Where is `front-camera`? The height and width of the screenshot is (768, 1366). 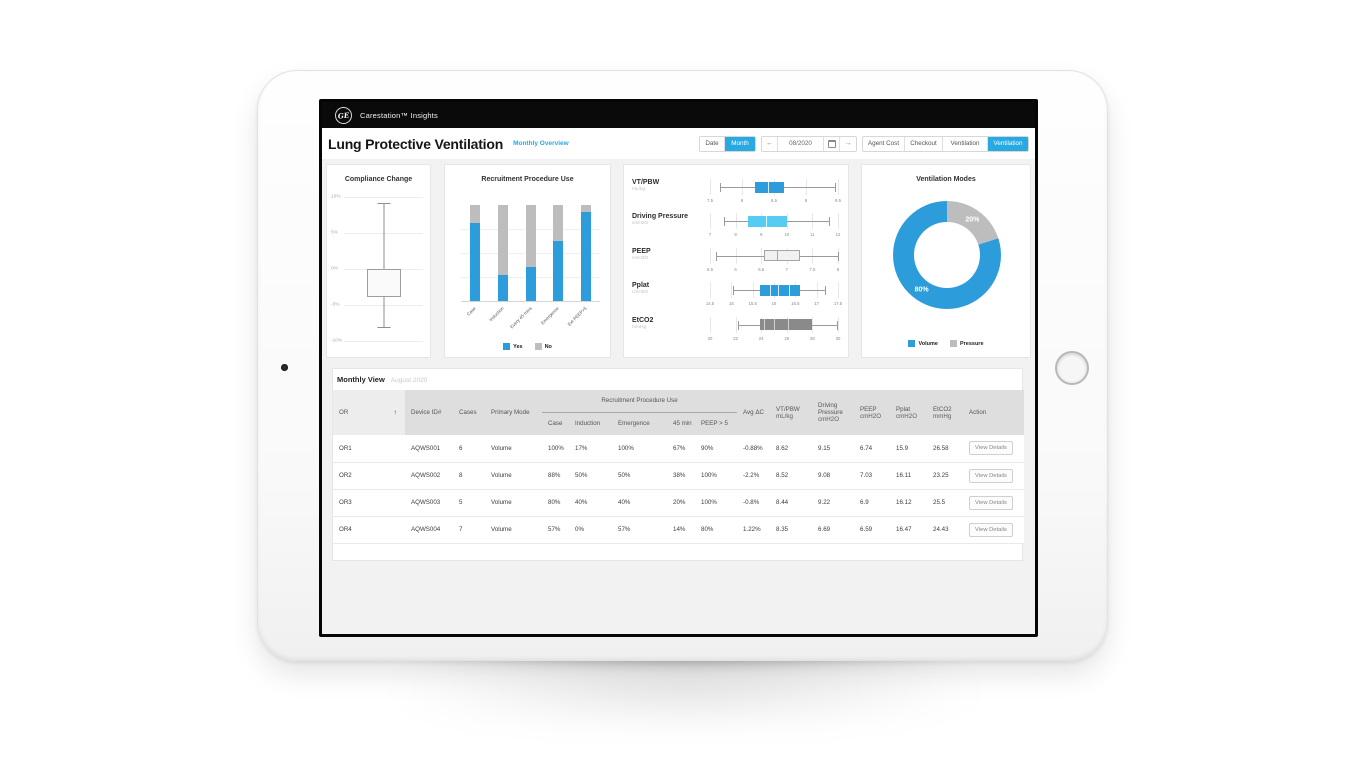
front-camera is located at coordinates (284, 367).